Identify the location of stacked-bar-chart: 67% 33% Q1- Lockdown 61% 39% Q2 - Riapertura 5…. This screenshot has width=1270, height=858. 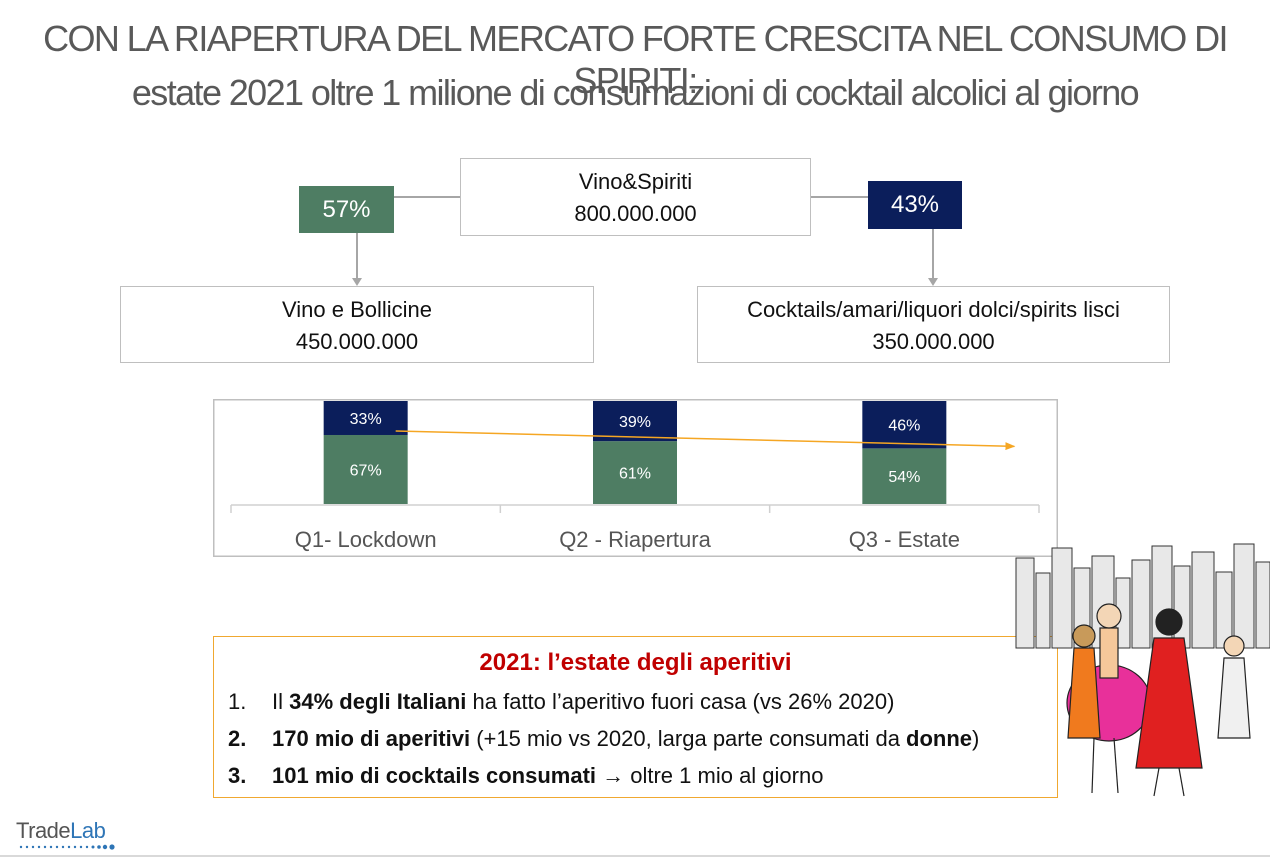
(635, 478).